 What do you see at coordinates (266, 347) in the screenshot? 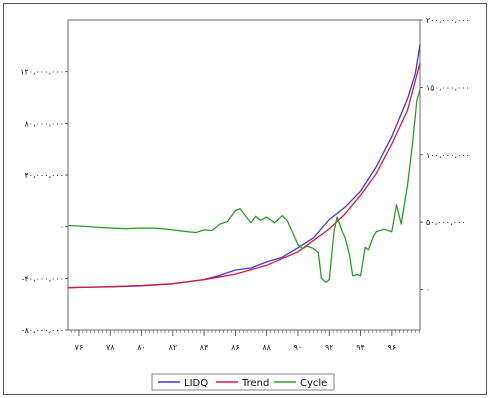
I see `x-axis-tick-label: ۸۸` at bounding box center [266, 347].